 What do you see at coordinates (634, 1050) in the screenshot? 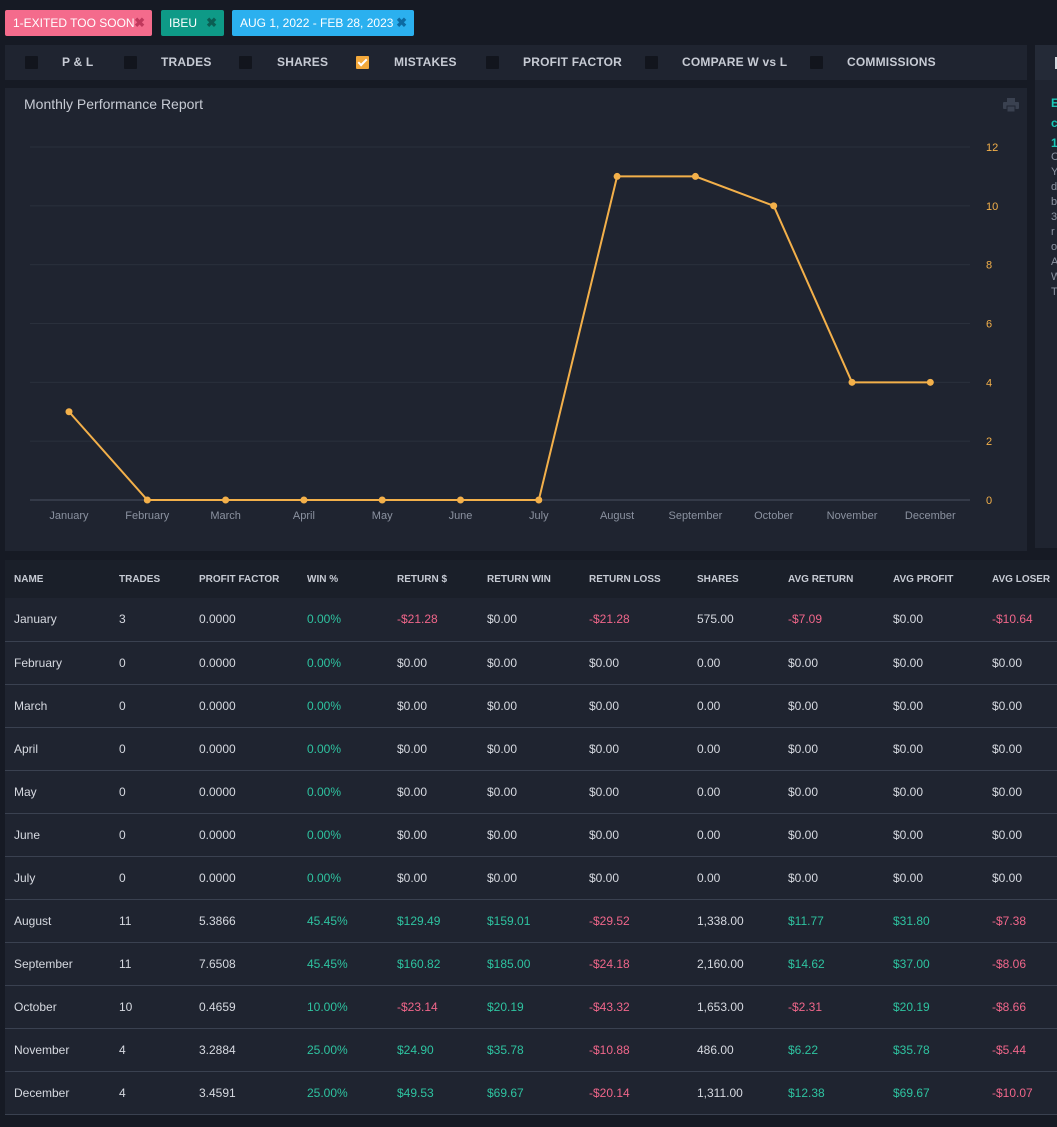
I see `table-cell: -$10.88` at bounding box center [634, 1050].